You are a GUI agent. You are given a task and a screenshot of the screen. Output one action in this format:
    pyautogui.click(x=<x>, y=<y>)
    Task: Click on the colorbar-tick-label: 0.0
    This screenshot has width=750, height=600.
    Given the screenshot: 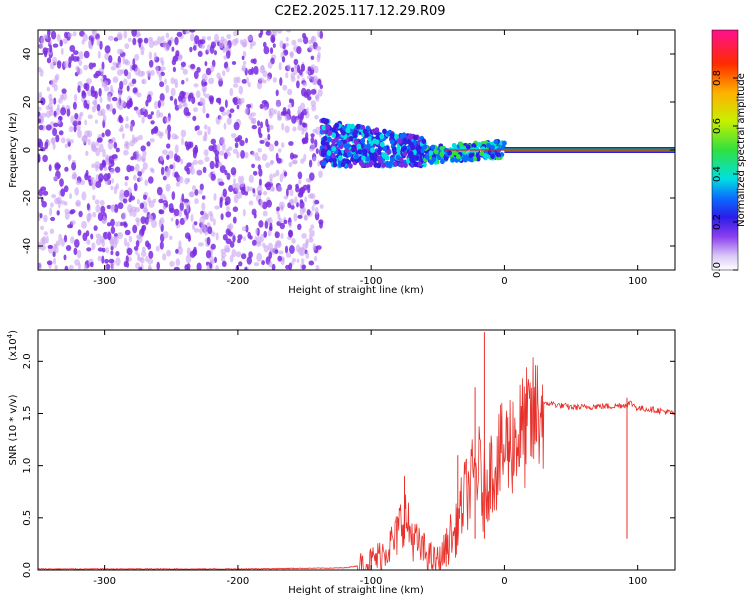 What is the action you would take?
    pyautogui.click(x=717, y=270)
    